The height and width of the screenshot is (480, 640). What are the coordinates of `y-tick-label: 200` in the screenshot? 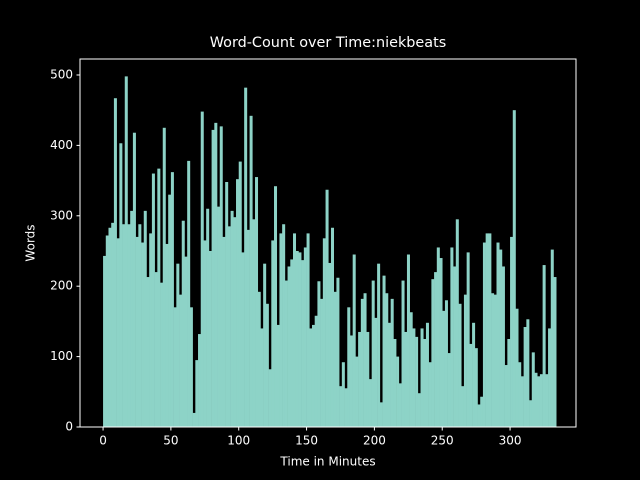 It's located at (61, 286).